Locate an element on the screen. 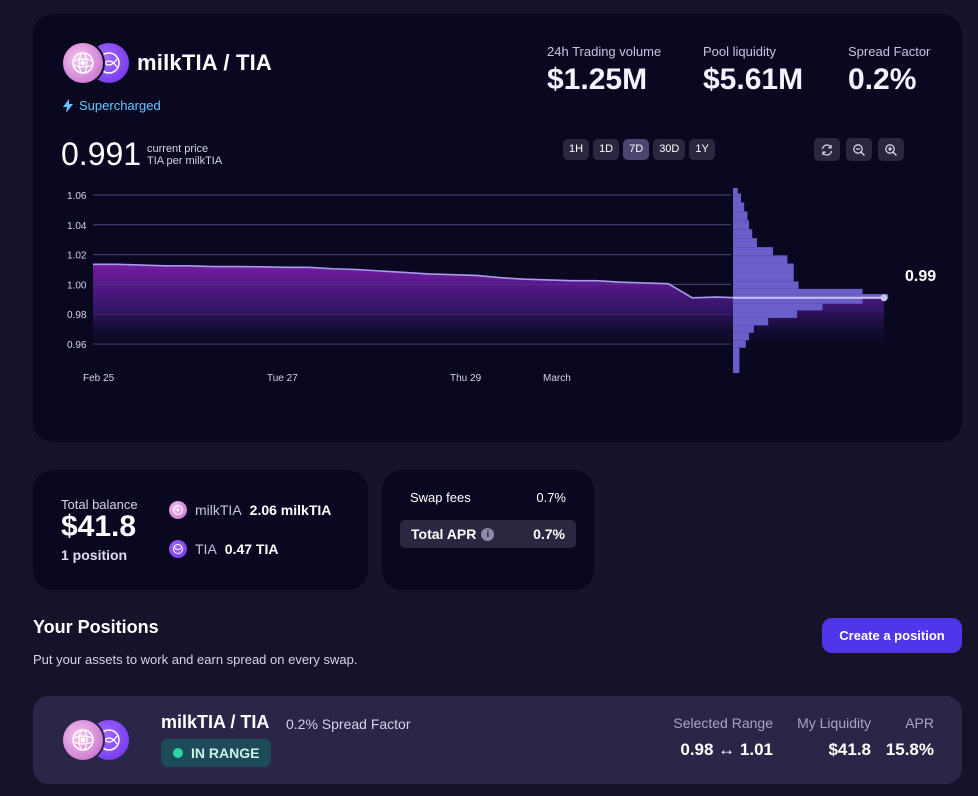 This screenshot has height=796, width=978. tia-token-icon is located at coordinates (178, 549).